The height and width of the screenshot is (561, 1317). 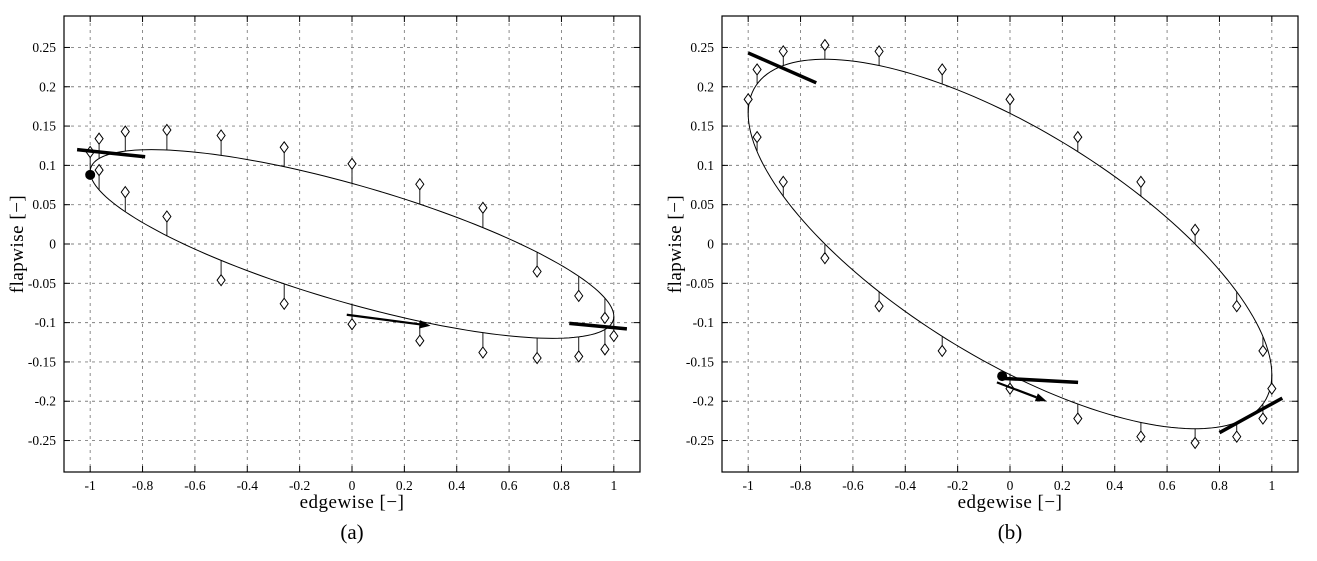 I want to click on y-tick-label: 0.25, so click(x=702, y=47).